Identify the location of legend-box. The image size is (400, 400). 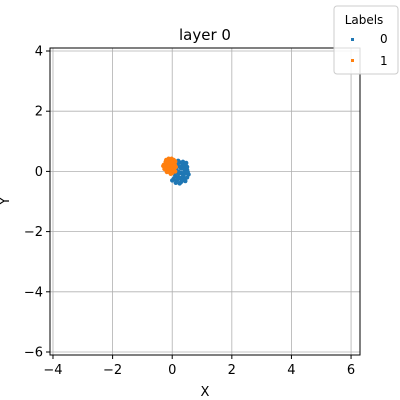
(366, 40).